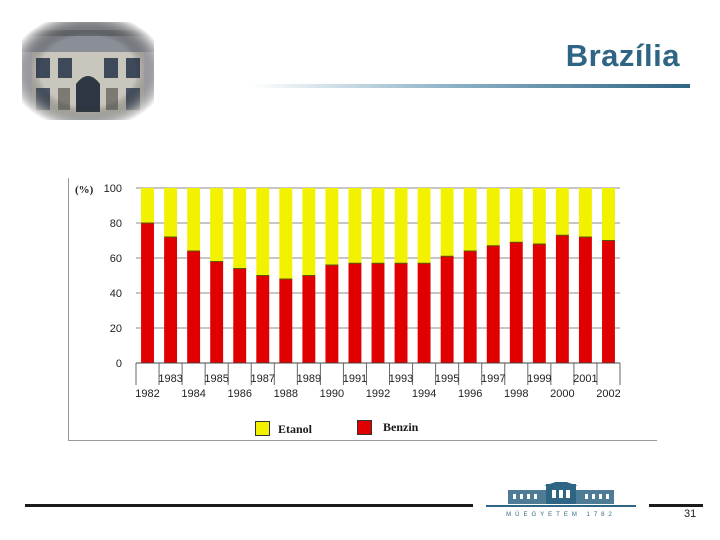 Image resolution: width=720 pixels, height=540 pixels. I want to click on bar-etanol-1994, so click(424, 226).